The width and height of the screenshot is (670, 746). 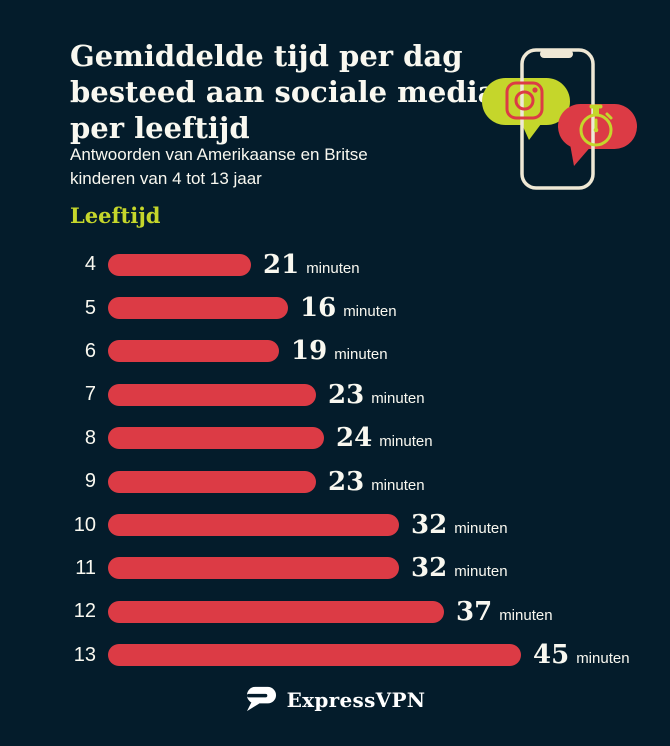 What do you see at coordinates (84, 654) in the screenshot?
I see `age-label: 13` at bounding box center [84, 654].